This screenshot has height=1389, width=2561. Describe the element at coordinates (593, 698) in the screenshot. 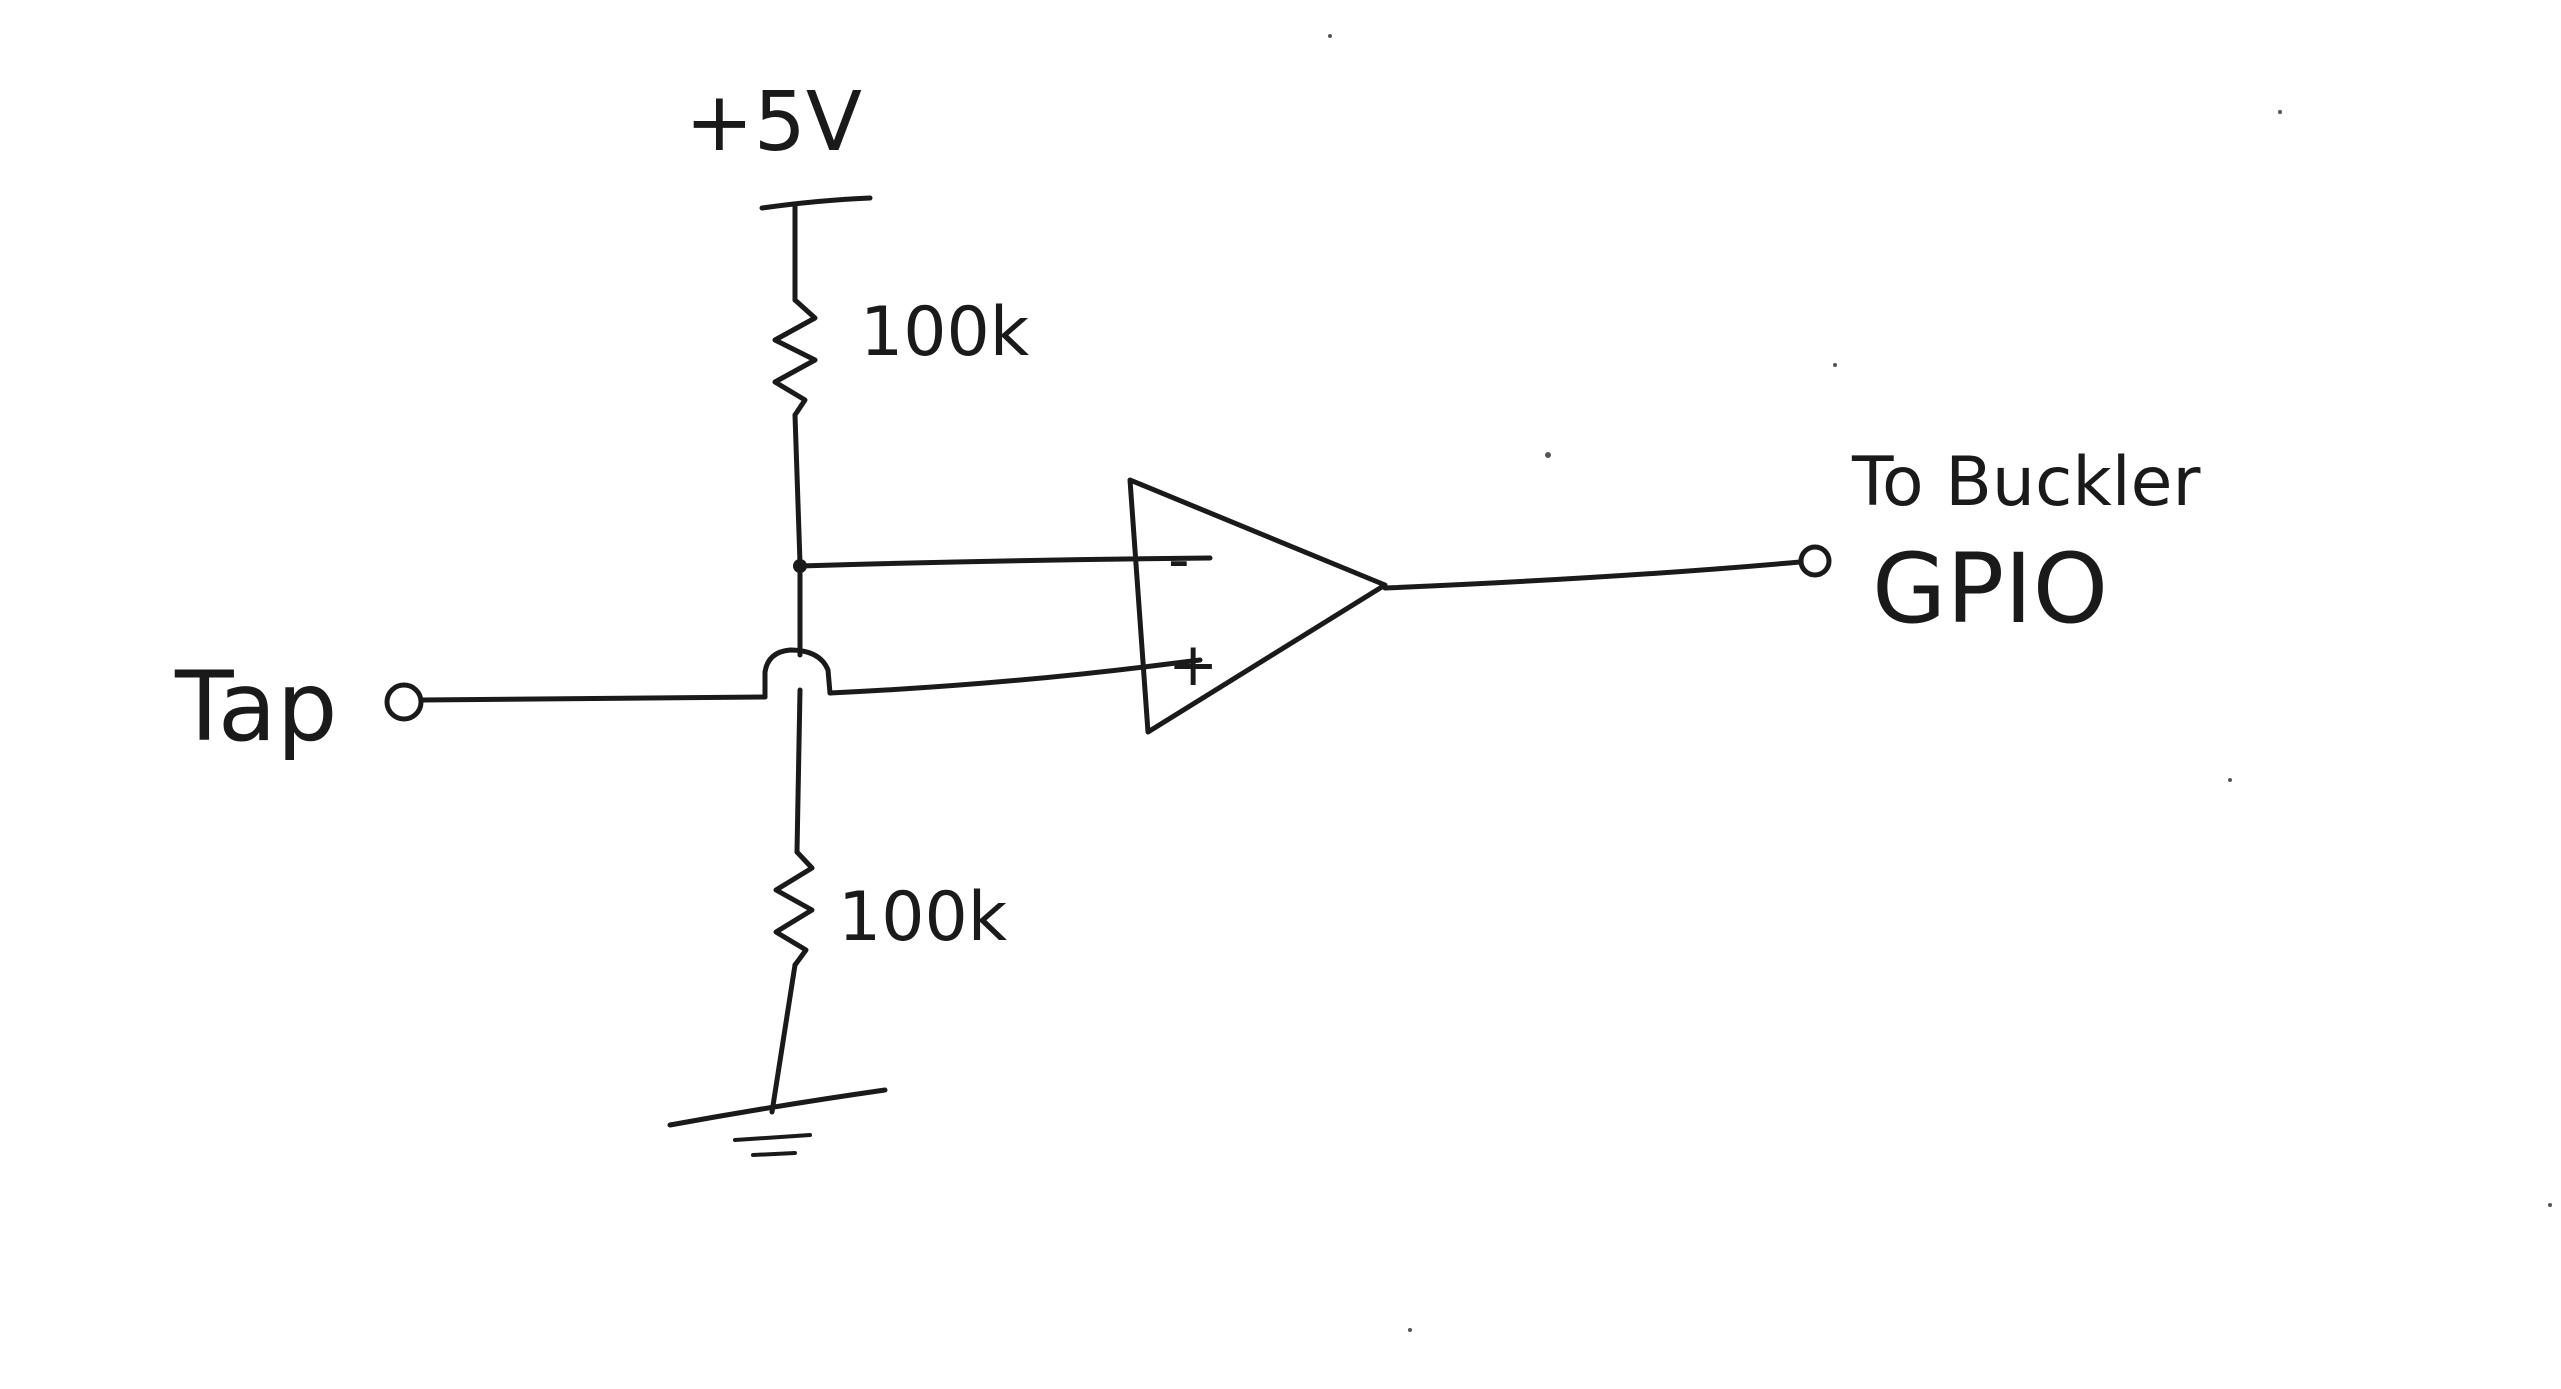

I see `wire-tap-to-hop` at that location.